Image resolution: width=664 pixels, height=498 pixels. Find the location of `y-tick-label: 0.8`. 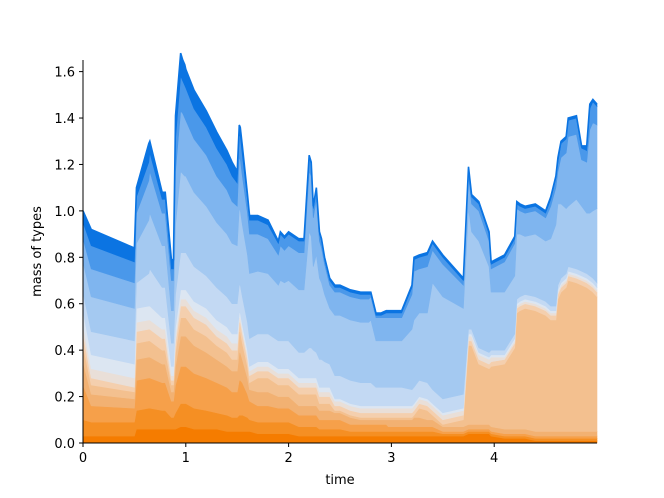

y-tick-label: 0.8 is located at coordinates (64, 258).